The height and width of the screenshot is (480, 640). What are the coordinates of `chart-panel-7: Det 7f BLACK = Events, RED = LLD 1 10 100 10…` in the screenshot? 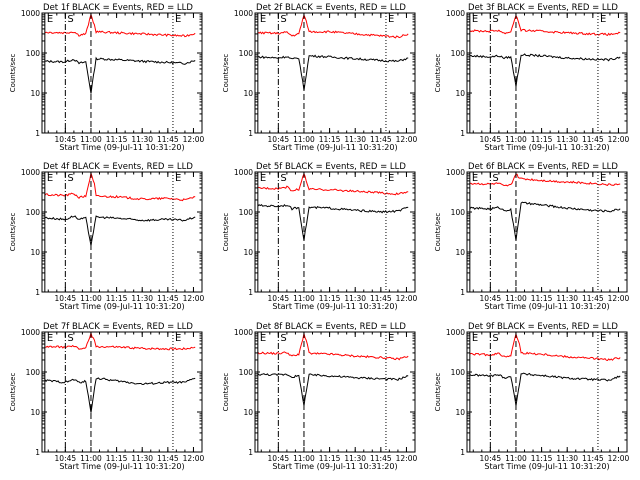 It's located at (106, 396).